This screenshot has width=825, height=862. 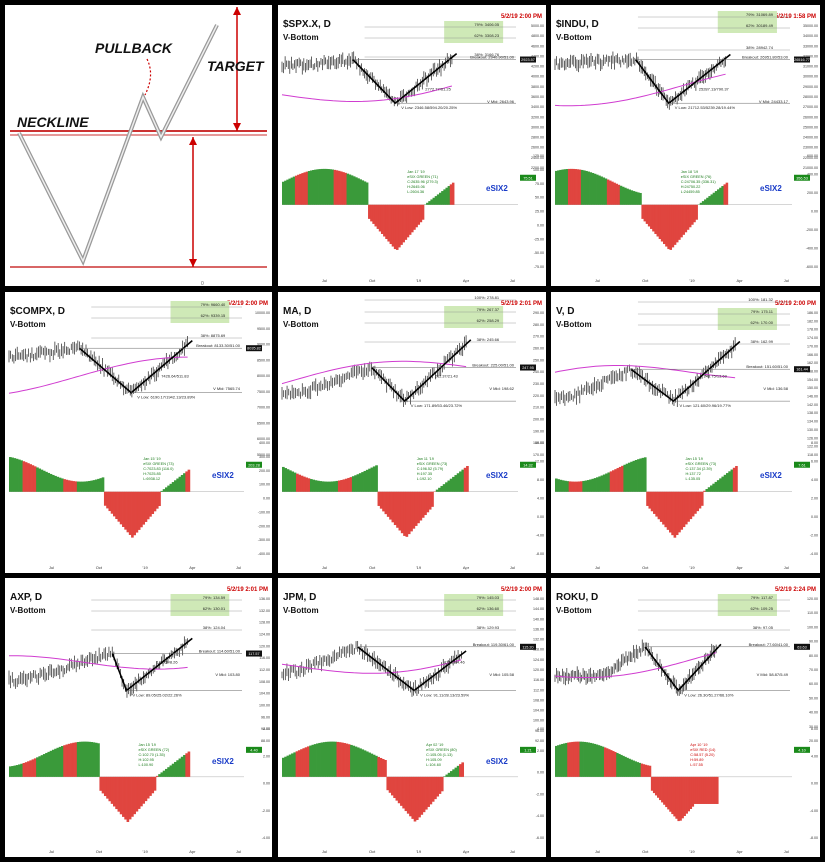 I want to click on price-tick-label: 260.00, so click(x=538, y=349).